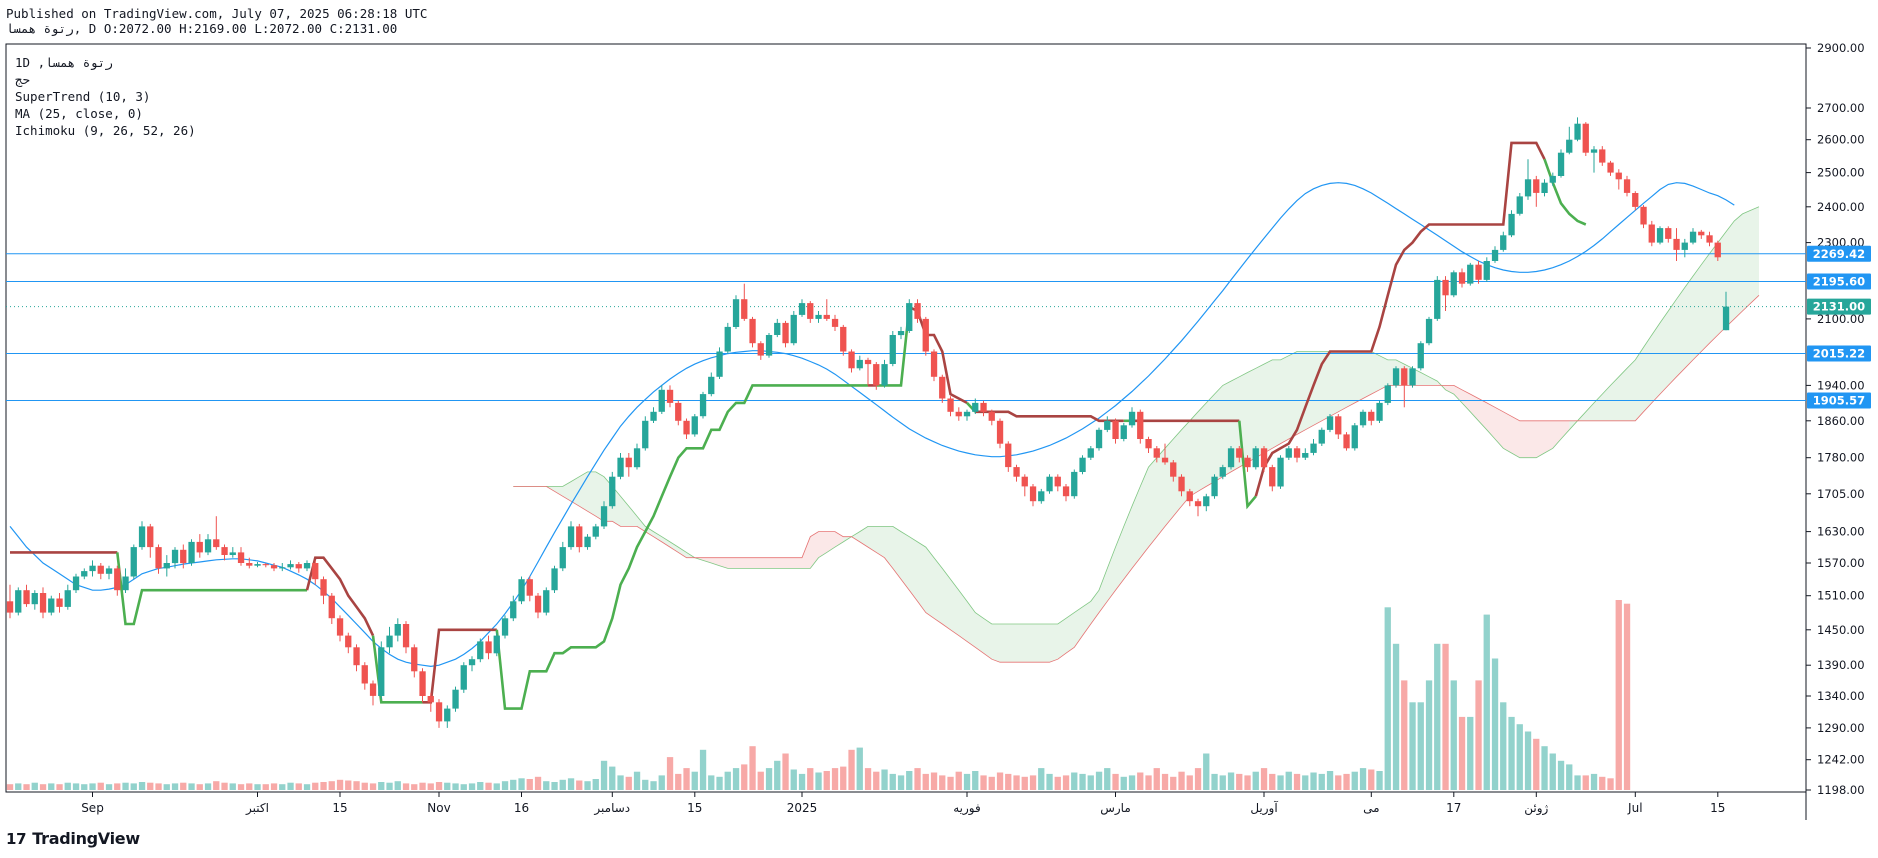 This screenshot has width=1878, height=858. What do you see at coordinates (79, 113) in the screenshot?
I see `legend-ma: MA (25, close, 0)` at bounding box center [79, 113].